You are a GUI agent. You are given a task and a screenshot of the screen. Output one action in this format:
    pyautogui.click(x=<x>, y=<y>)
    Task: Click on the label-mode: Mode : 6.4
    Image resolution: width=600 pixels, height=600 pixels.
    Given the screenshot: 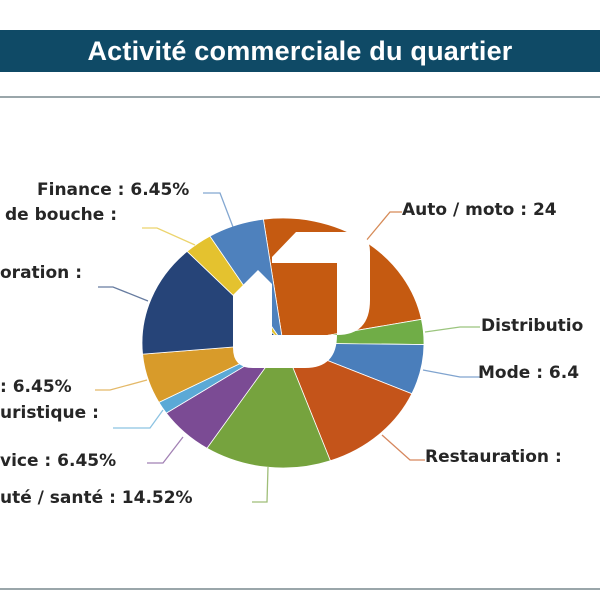 What is the action you would take?
    pyautogui.click(x=529, y=373)
    